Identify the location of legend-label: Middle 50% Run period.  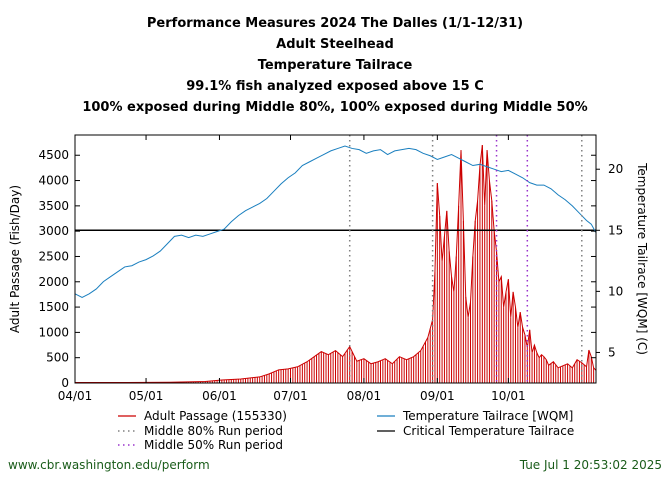
(213, 445).